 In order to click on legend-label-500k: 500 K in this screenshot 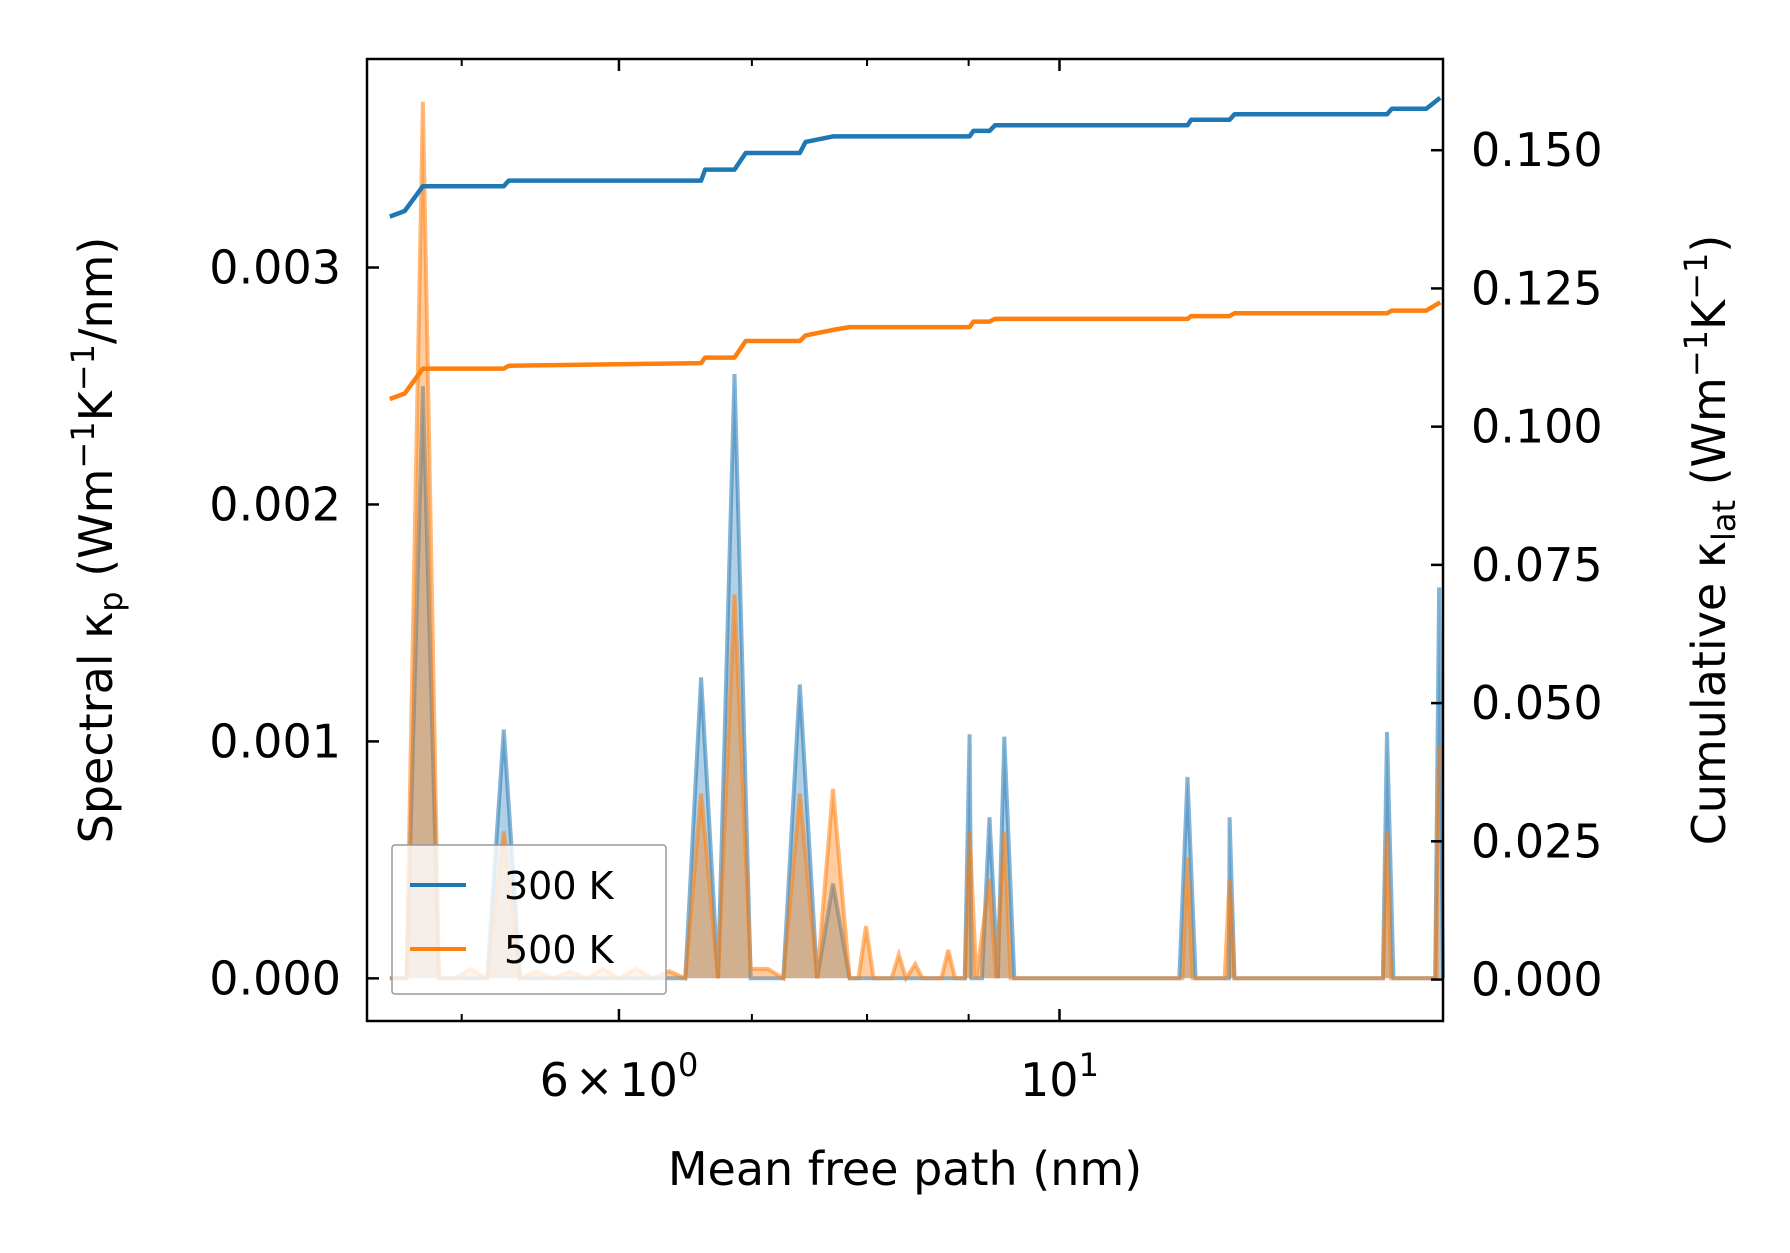, I will do `click(559, 950)`.